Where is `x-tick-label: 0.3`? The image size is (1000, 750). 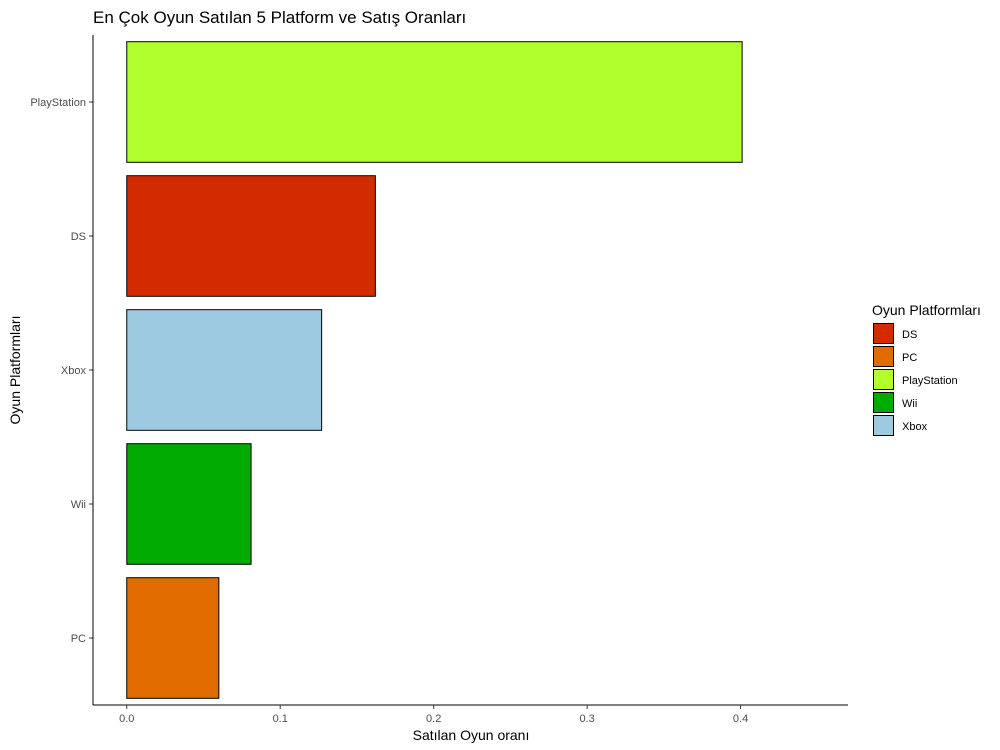
x-tick-label: 0.3 is located at coordinates (586, 719).